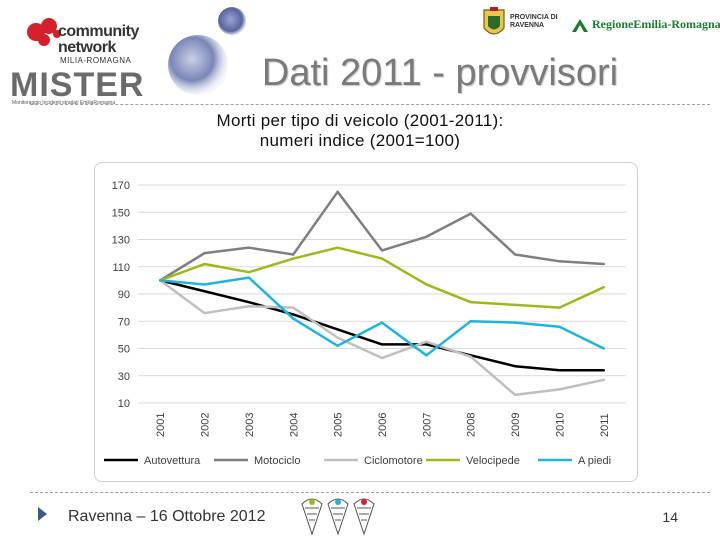 The height and width of the screenshot is (540, 720). What do you see at coordinates (534, 17) in the screenshot?
I see `provincia-line1: PROVINCIA DI` at bounding box center [534, 17].